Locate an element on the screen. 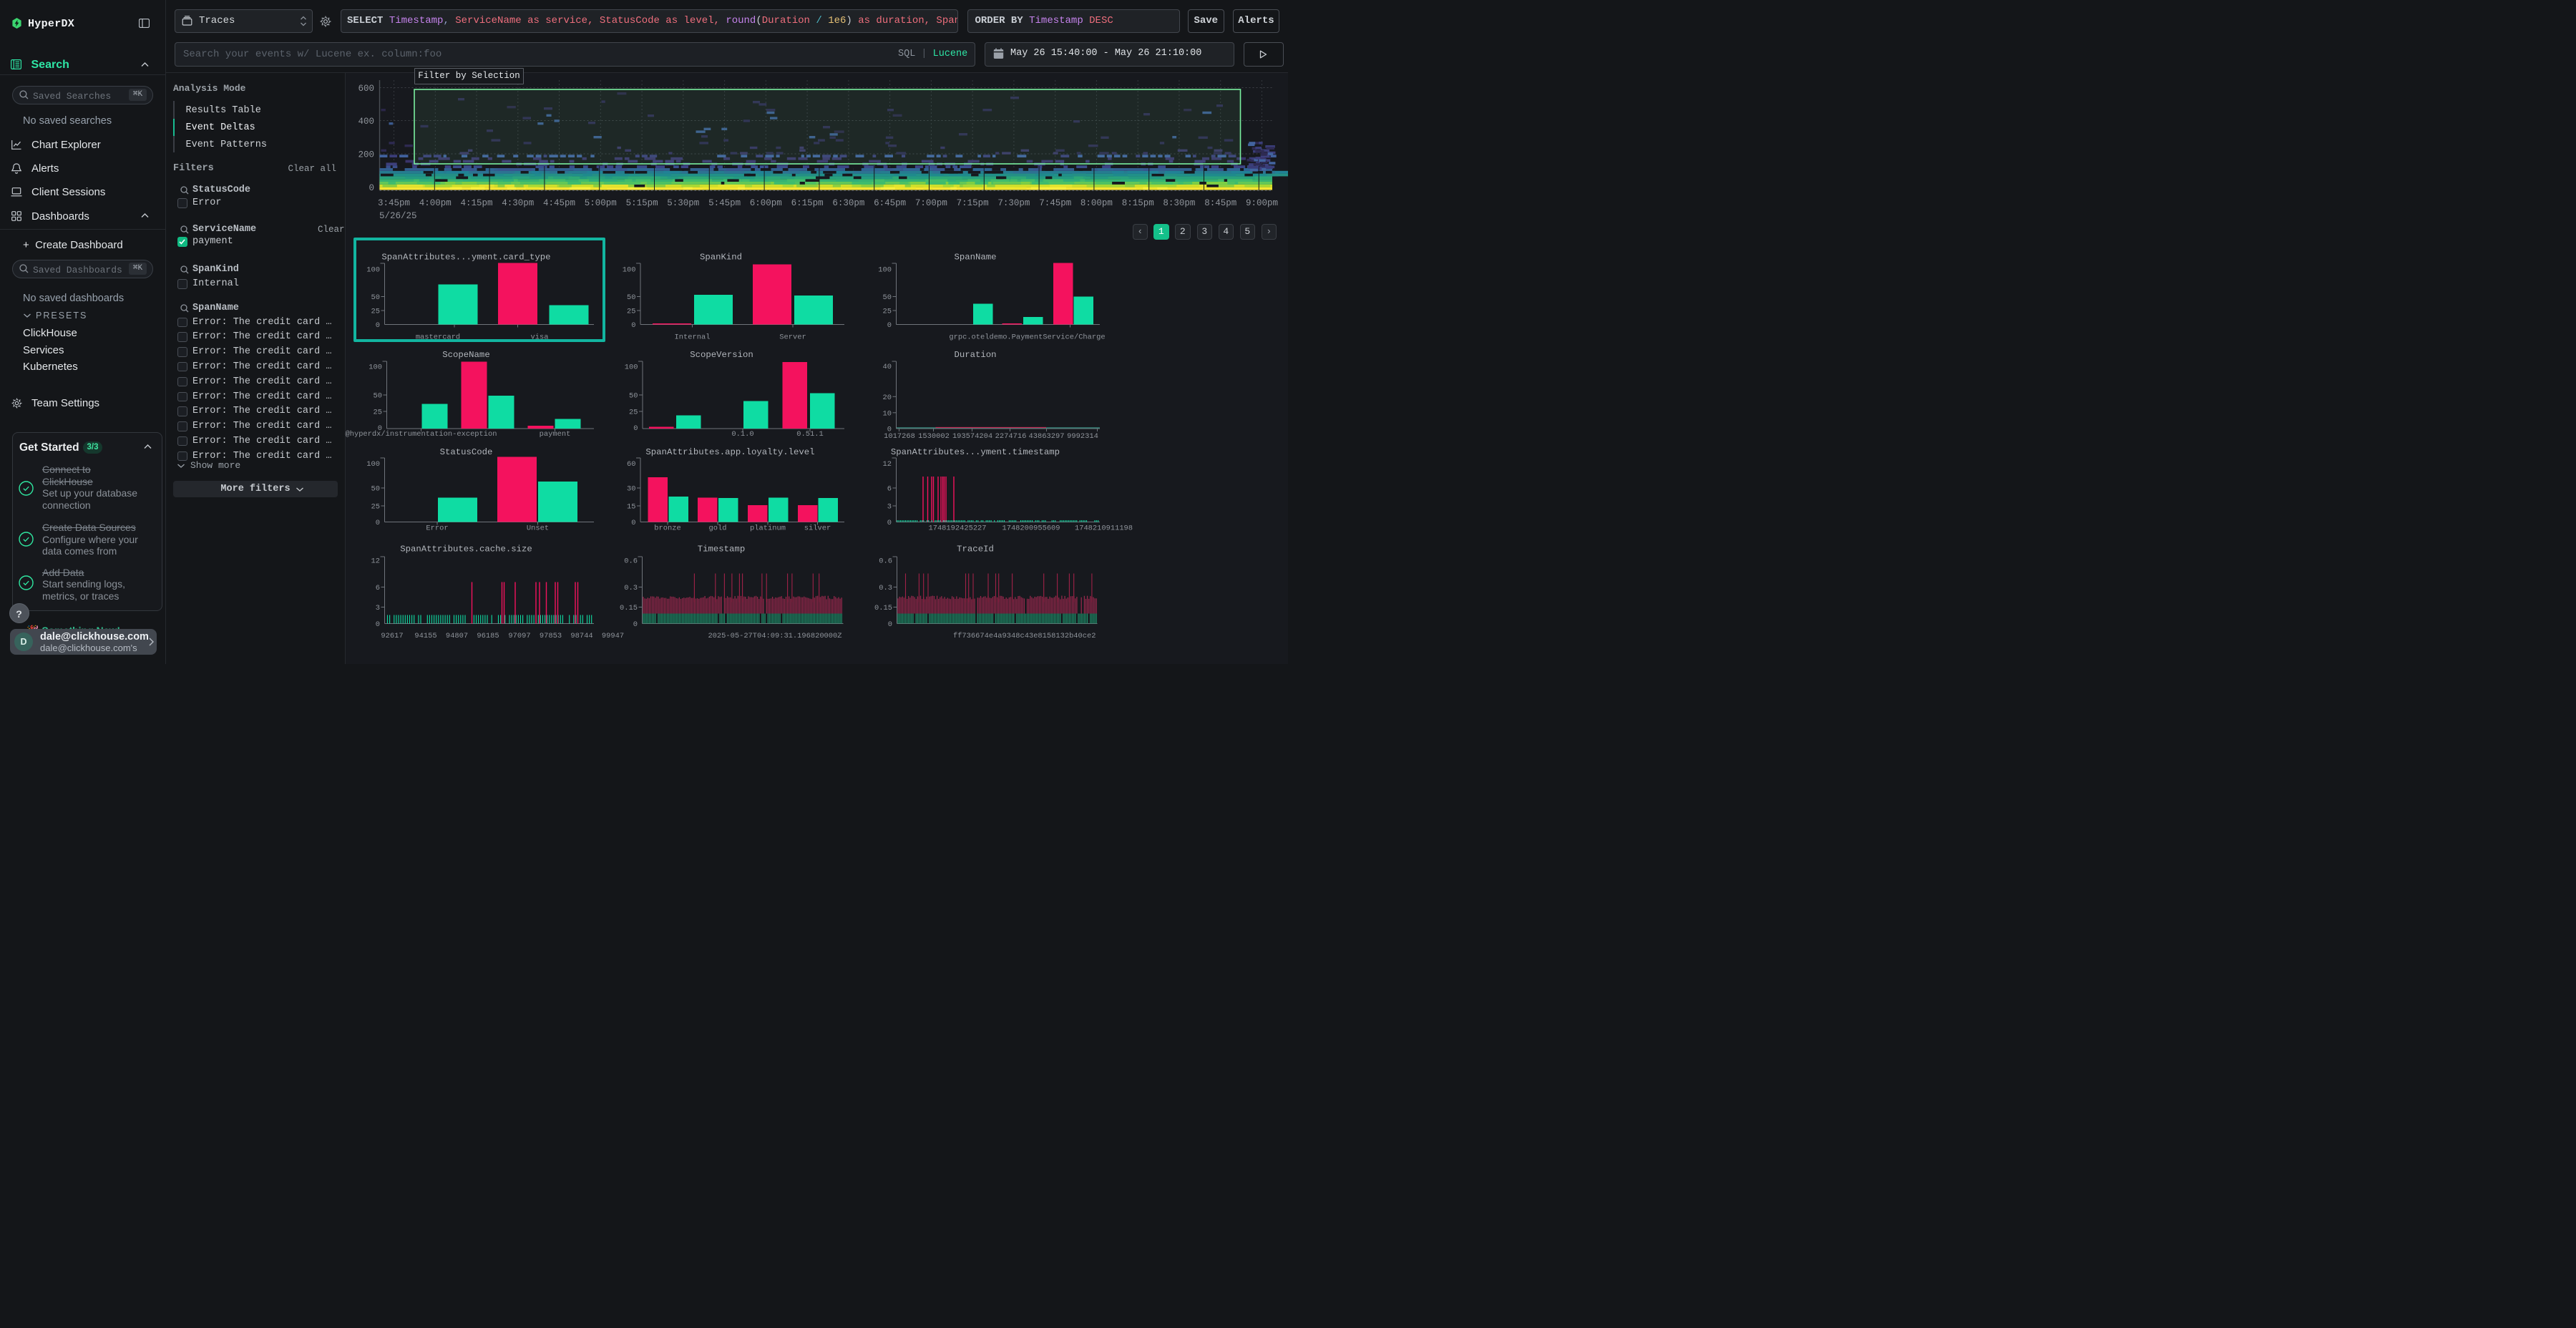 Image resolution: width=2576 pixels, height=1328 pixels. svg-text: 5:45pm is located at coordinates (724, 203).